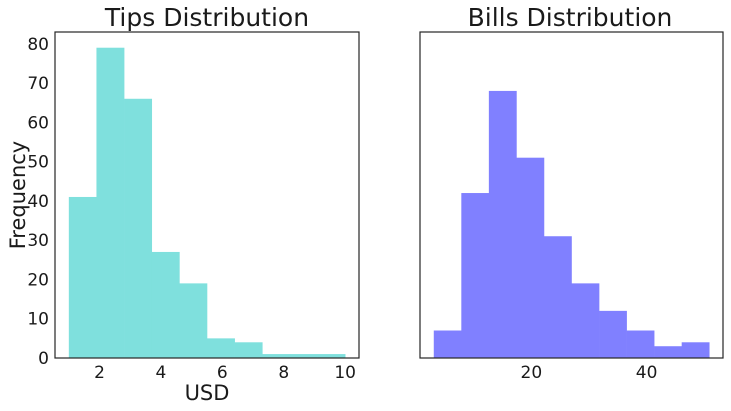 Image resolution: width=731 pixels, height=411 pixels. I want to click on tips-chart-title: Tips Distribution, so click(206, 17).